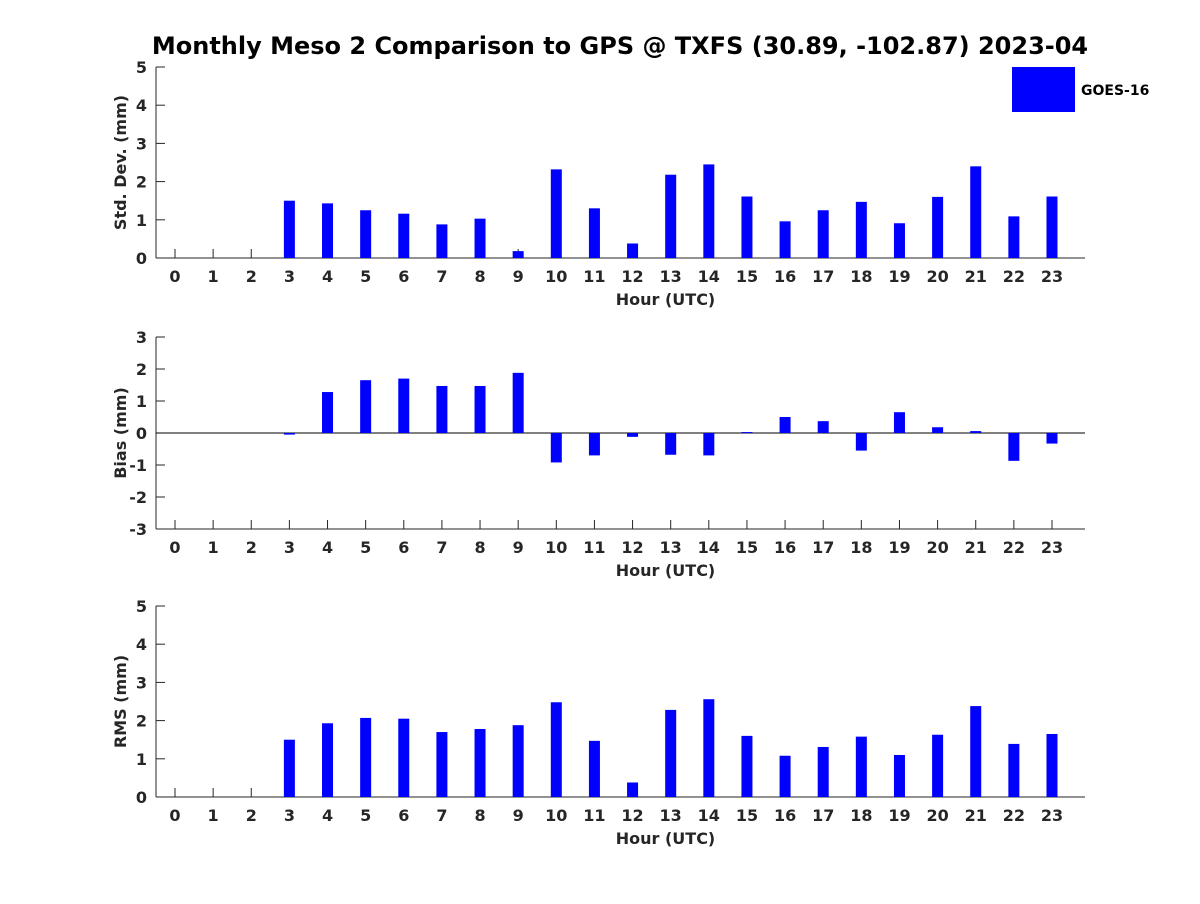  I want to click on legend: GOES-16, so click(1080, 89).